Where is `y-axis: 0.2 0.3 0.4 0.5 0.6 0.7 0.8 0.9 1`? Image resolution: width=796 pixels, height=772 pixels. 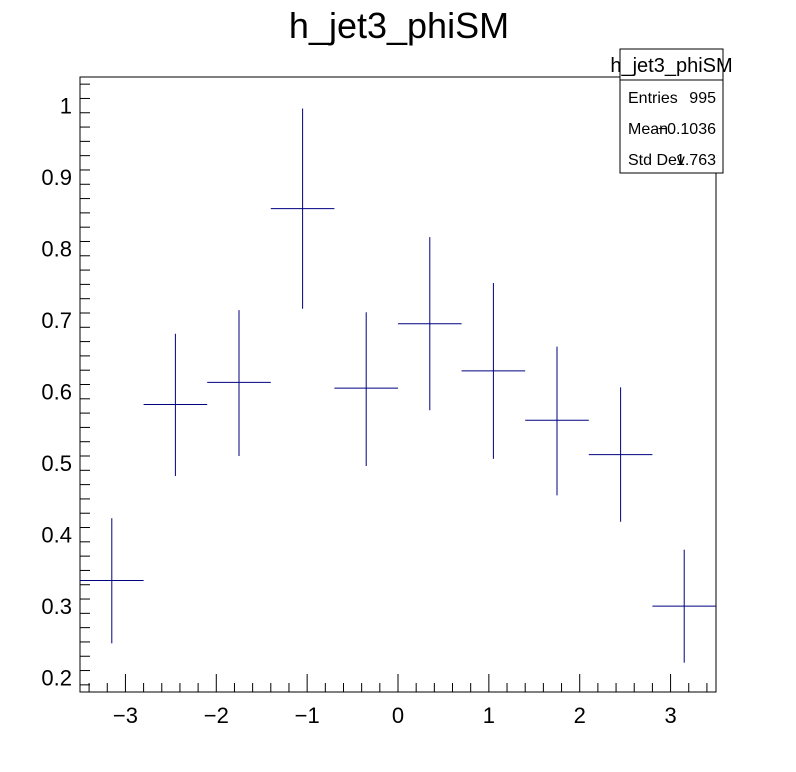 y-axis: 0.2 0.3 0.4 0.5 0.6 0.7 0.8 0.9 1 is located at coordinates (65, 387).